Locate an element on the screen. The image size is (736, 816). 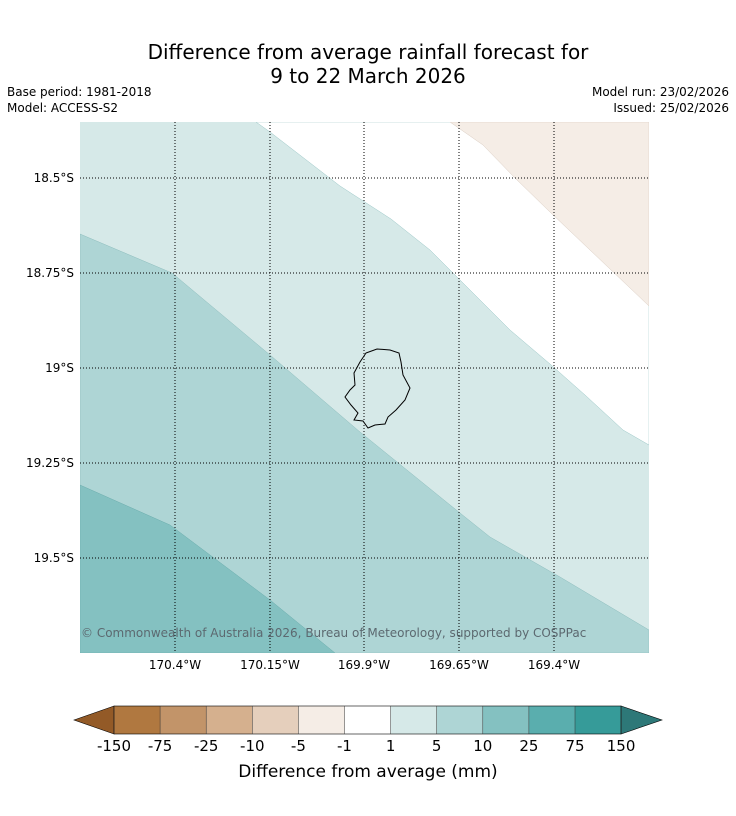
lat-label-19: 19°S is located at coordinates (59, 368).